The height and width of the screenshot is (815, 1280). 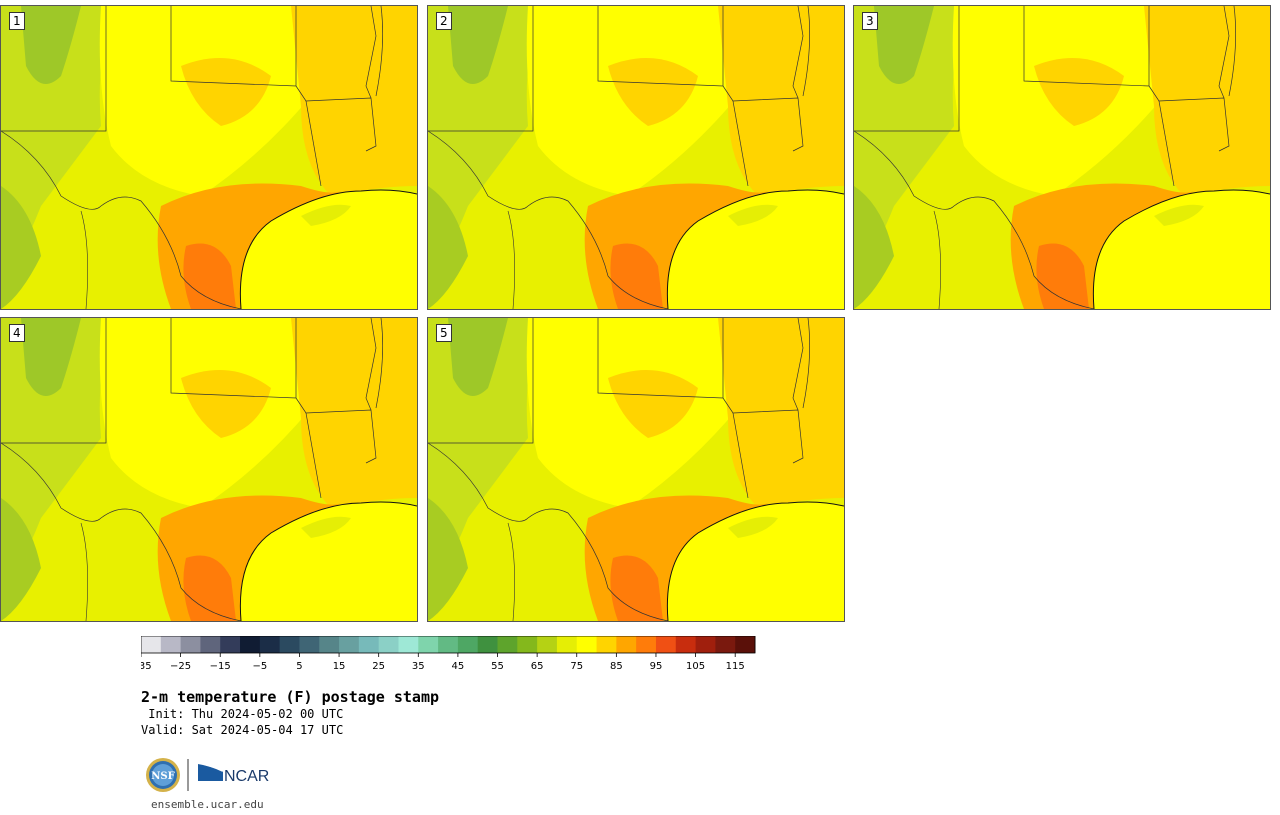 I want to click on forecast-panel-5: 5, so click(x=636, y=469).